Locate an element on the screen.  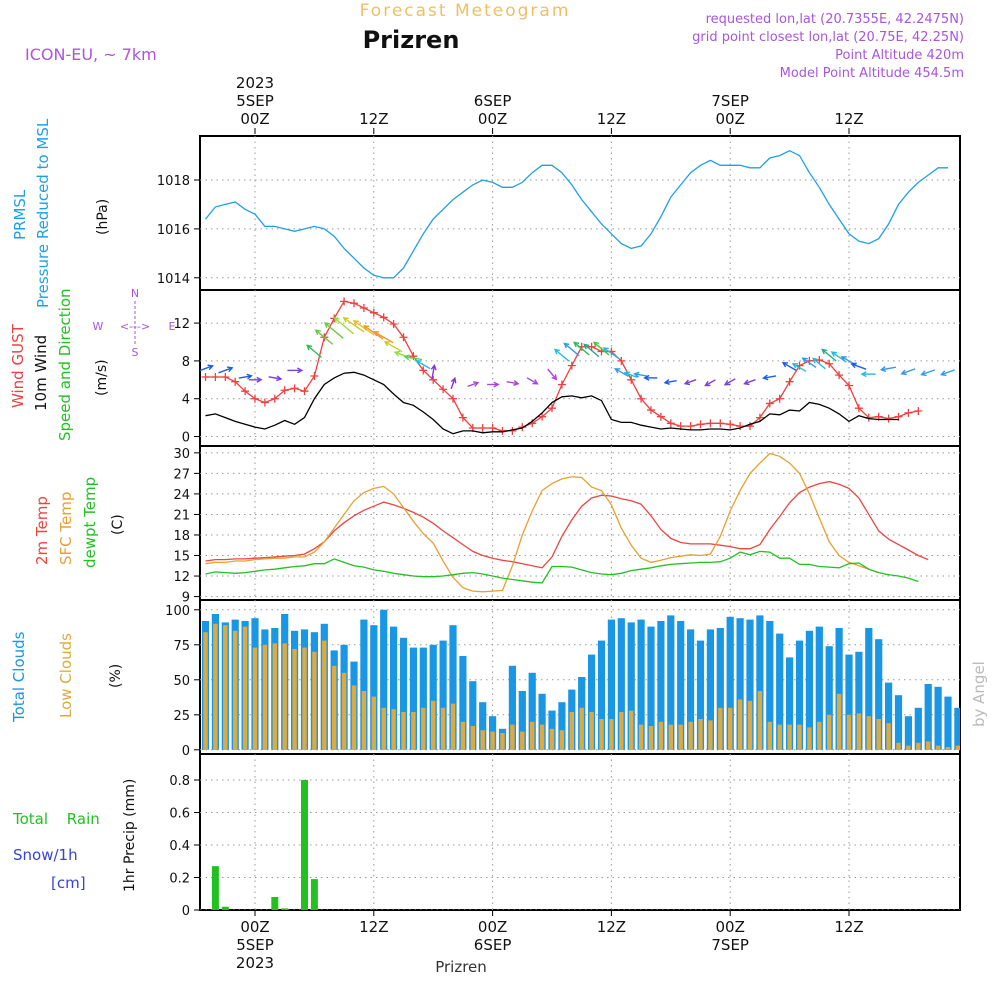
clouds-panel: 0 25 50 75 100 is located at coordinates (563, 679).